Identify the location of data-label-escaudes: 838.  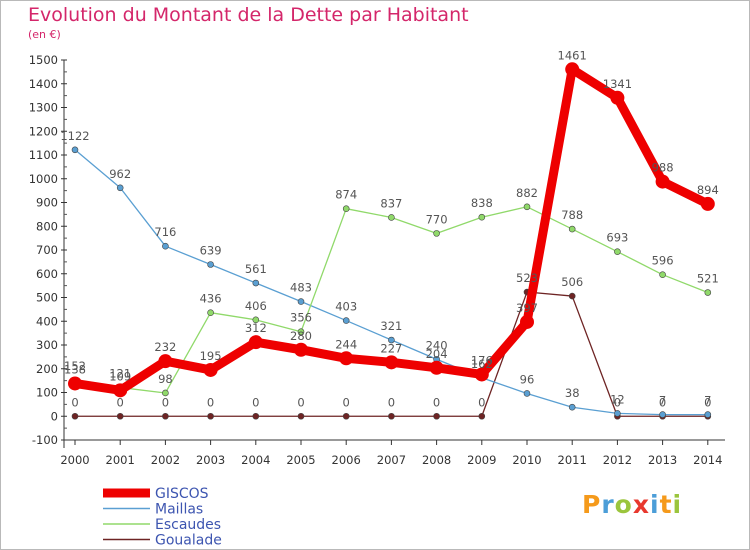
(482, 203).